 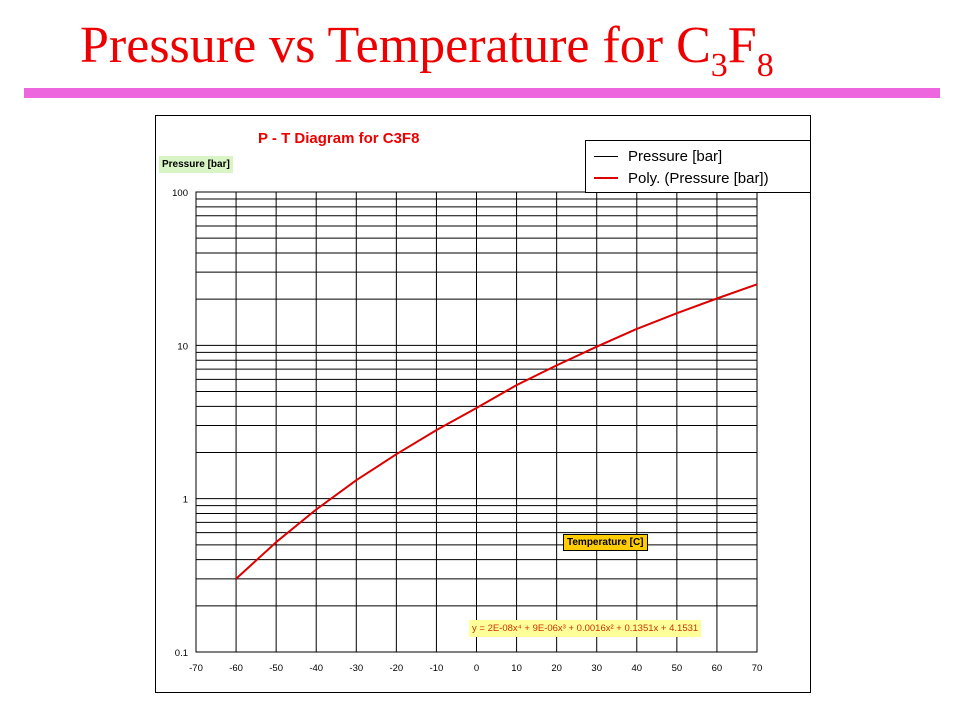 I want to click on x-tick-label: -70, so click(x=196, y=668).